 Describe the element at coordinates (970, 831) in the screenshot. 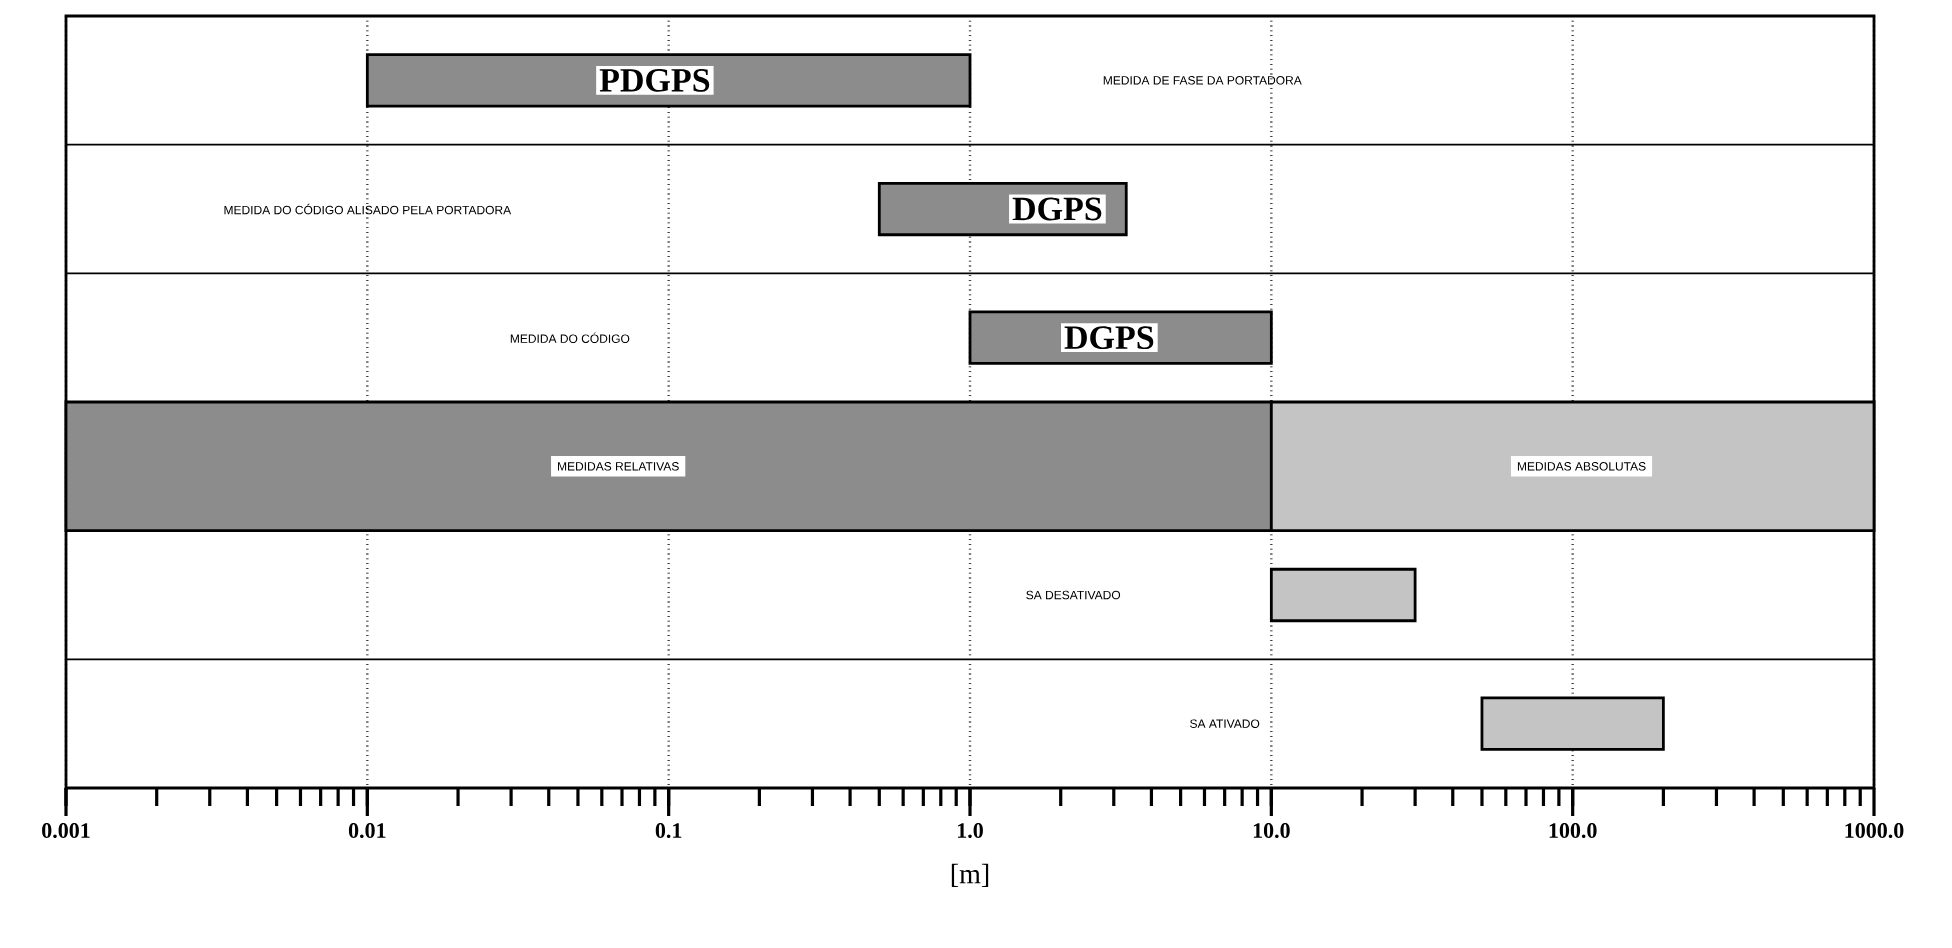

I see `x-tick-label: 1.0` at that location.